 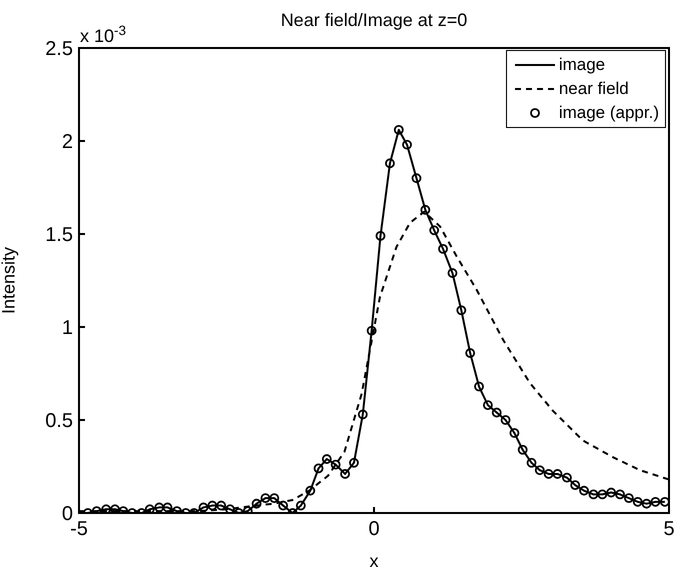 I want to click on x-tick-label: 5, so click(x=668, y=529).